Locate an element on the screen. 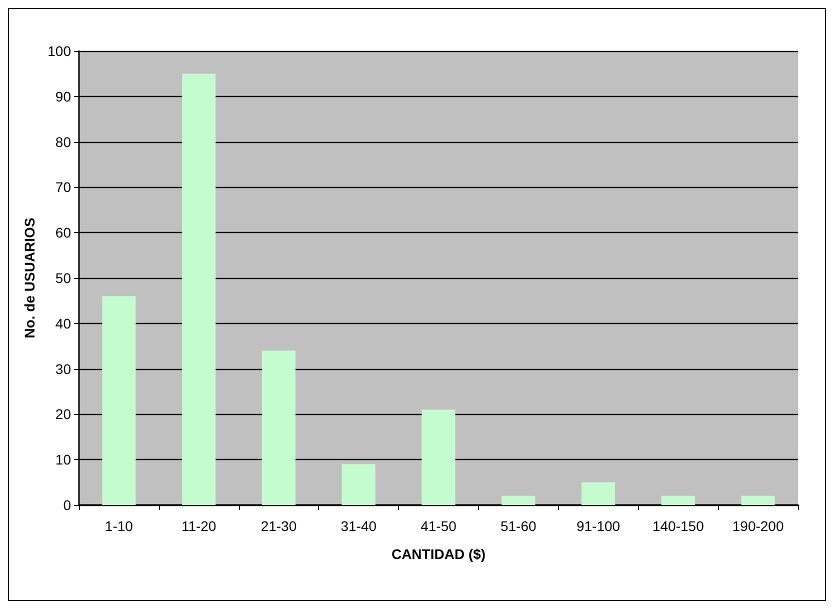 This screenshot has width=834, height=609. y-tick-label: 50 is located at coordinates (63, 278).